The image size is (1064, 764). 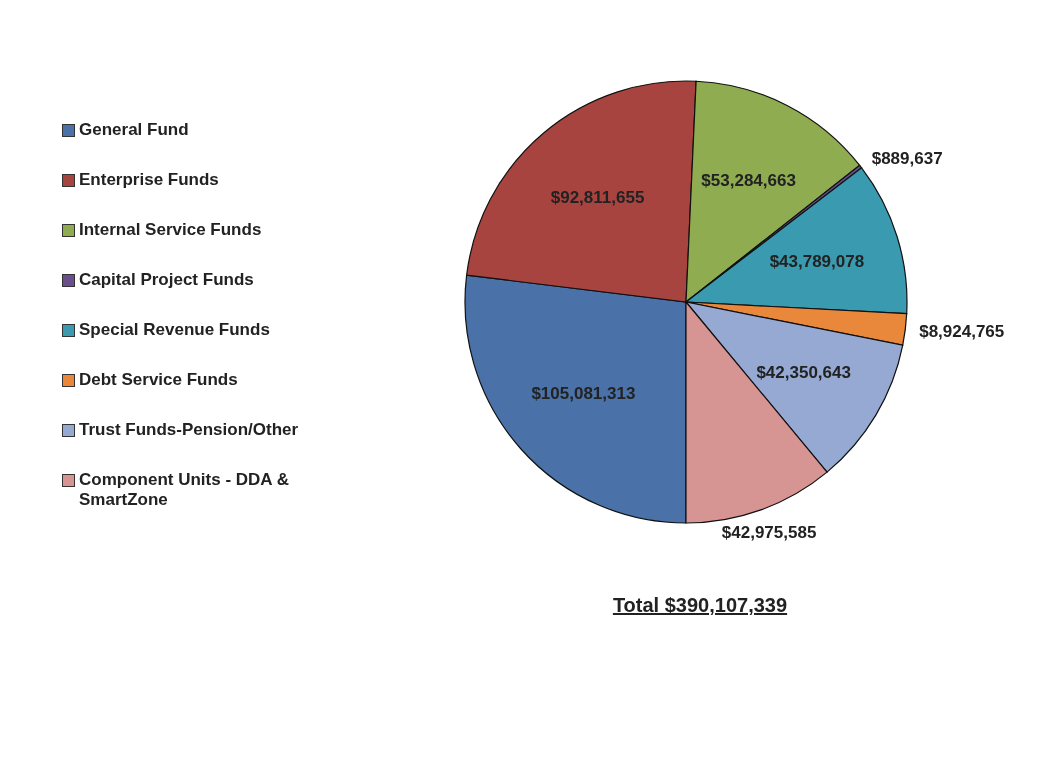 I want to click on data-label: $8,924,765, so click(x=962, y=332).